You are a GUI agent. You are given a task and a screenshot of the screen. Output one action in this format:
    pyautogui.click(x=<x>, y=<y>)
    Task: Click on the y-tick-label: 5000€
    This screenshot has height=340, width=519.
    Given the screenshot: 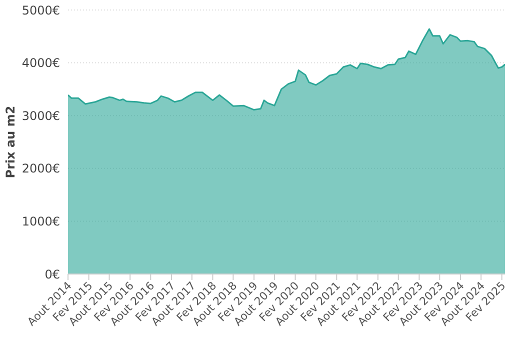 What is the action you would take?
    pyautogui.click(x=41, y=10)
    